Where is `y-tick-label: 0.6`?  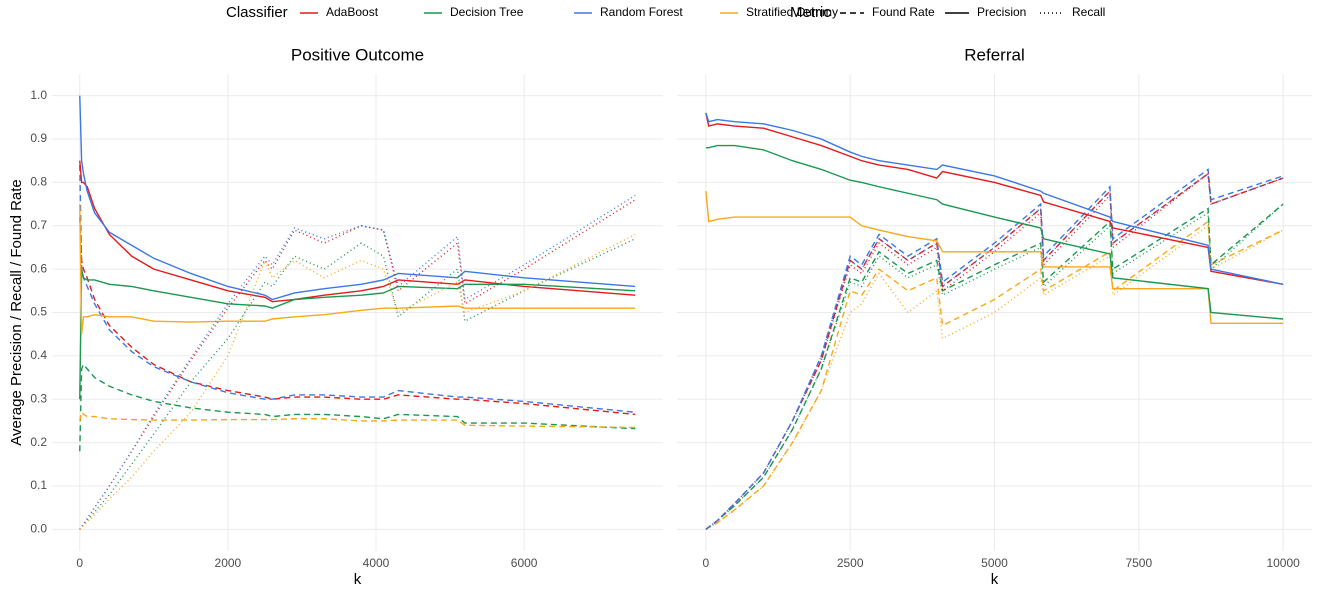
y-tick-label: 0.6 is located at coordinates (38, 268).